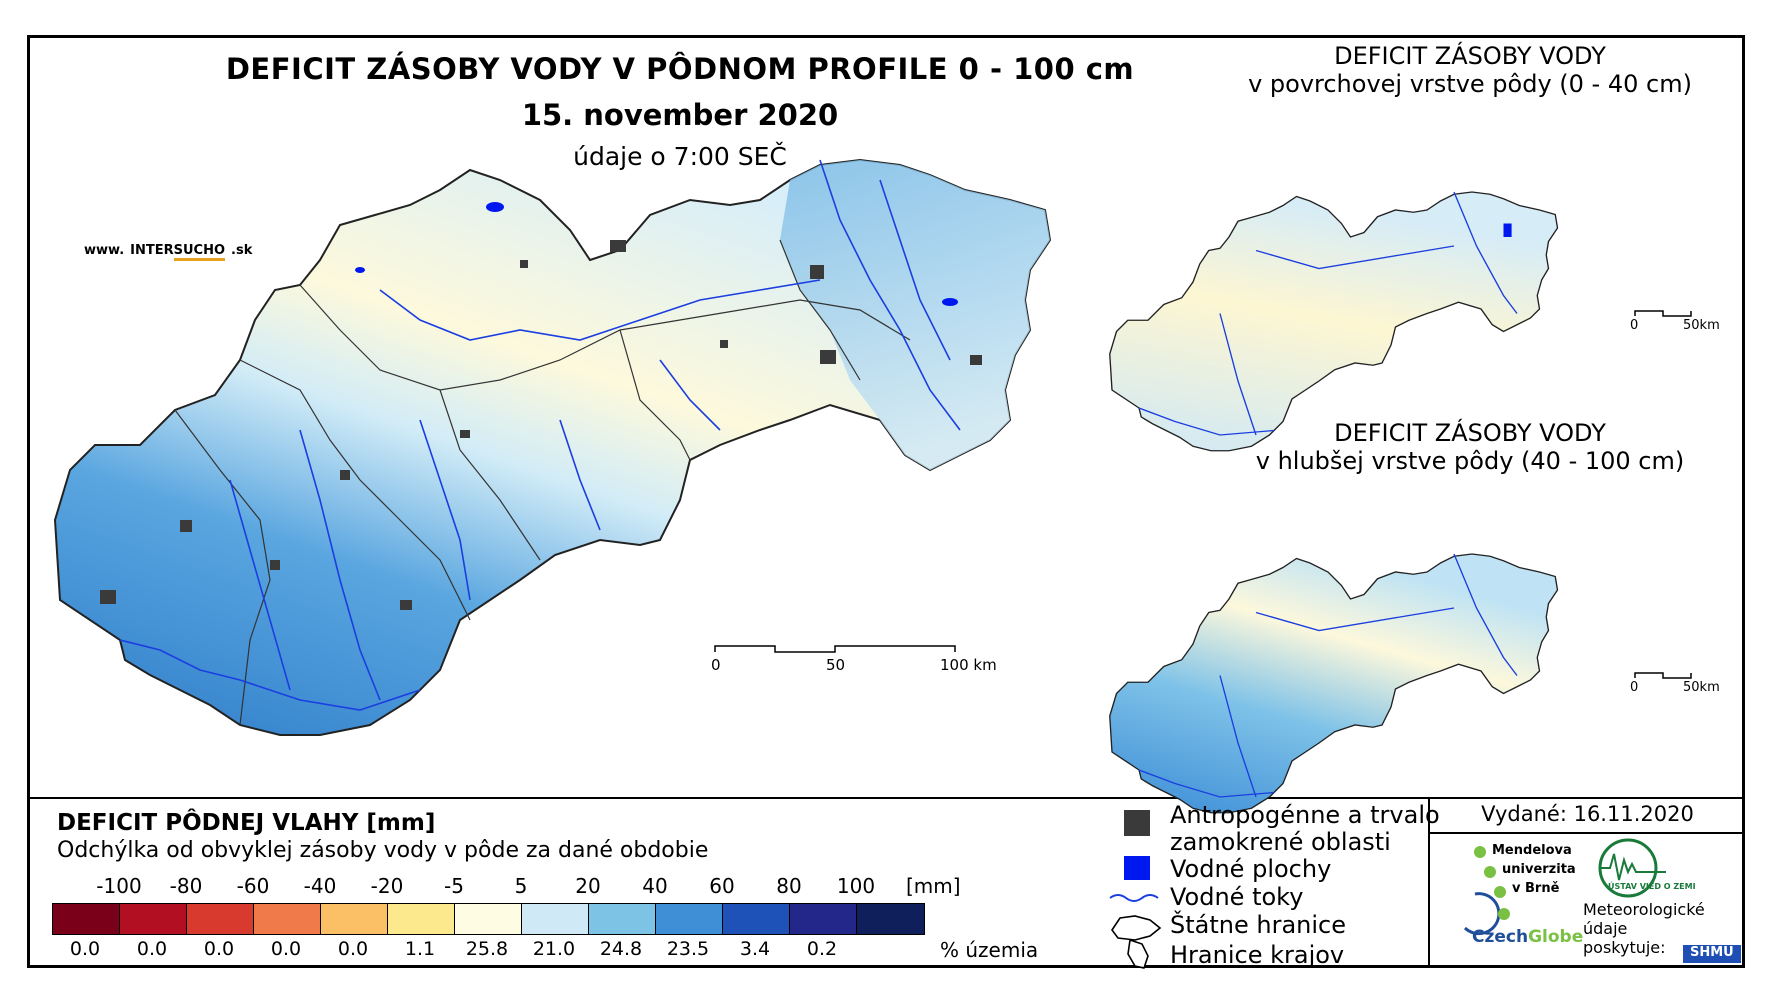  What do you see at coordinates (1136, 928) in the screenshot?
I see `state-border-symbol` at bounding box center [1136, 928].